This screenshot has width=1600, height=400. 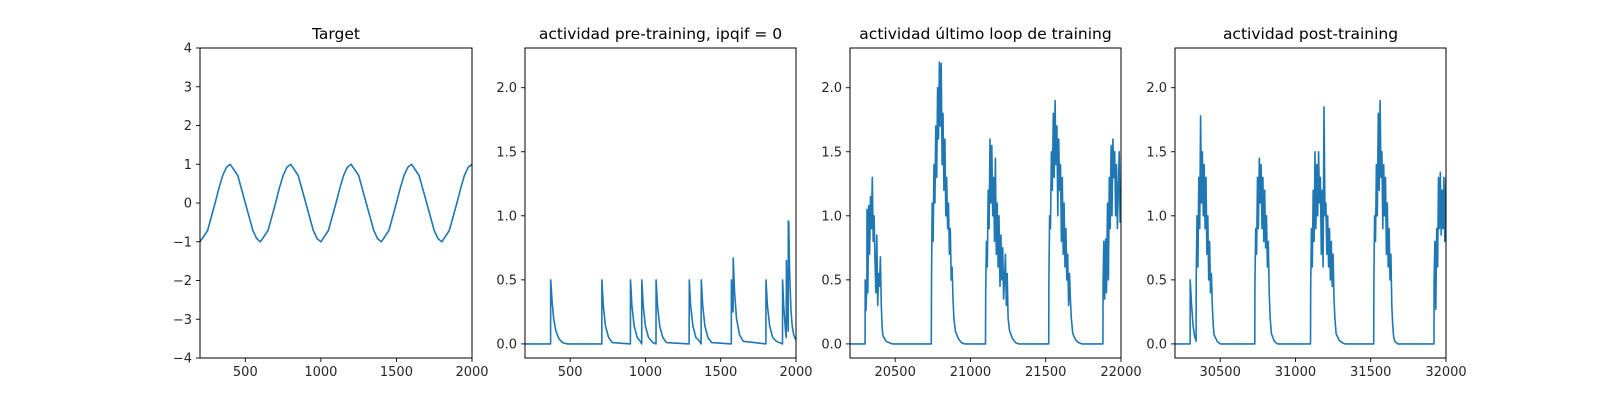 I want to click on x-tick-label: 21500, so click(x=1045, y=372).